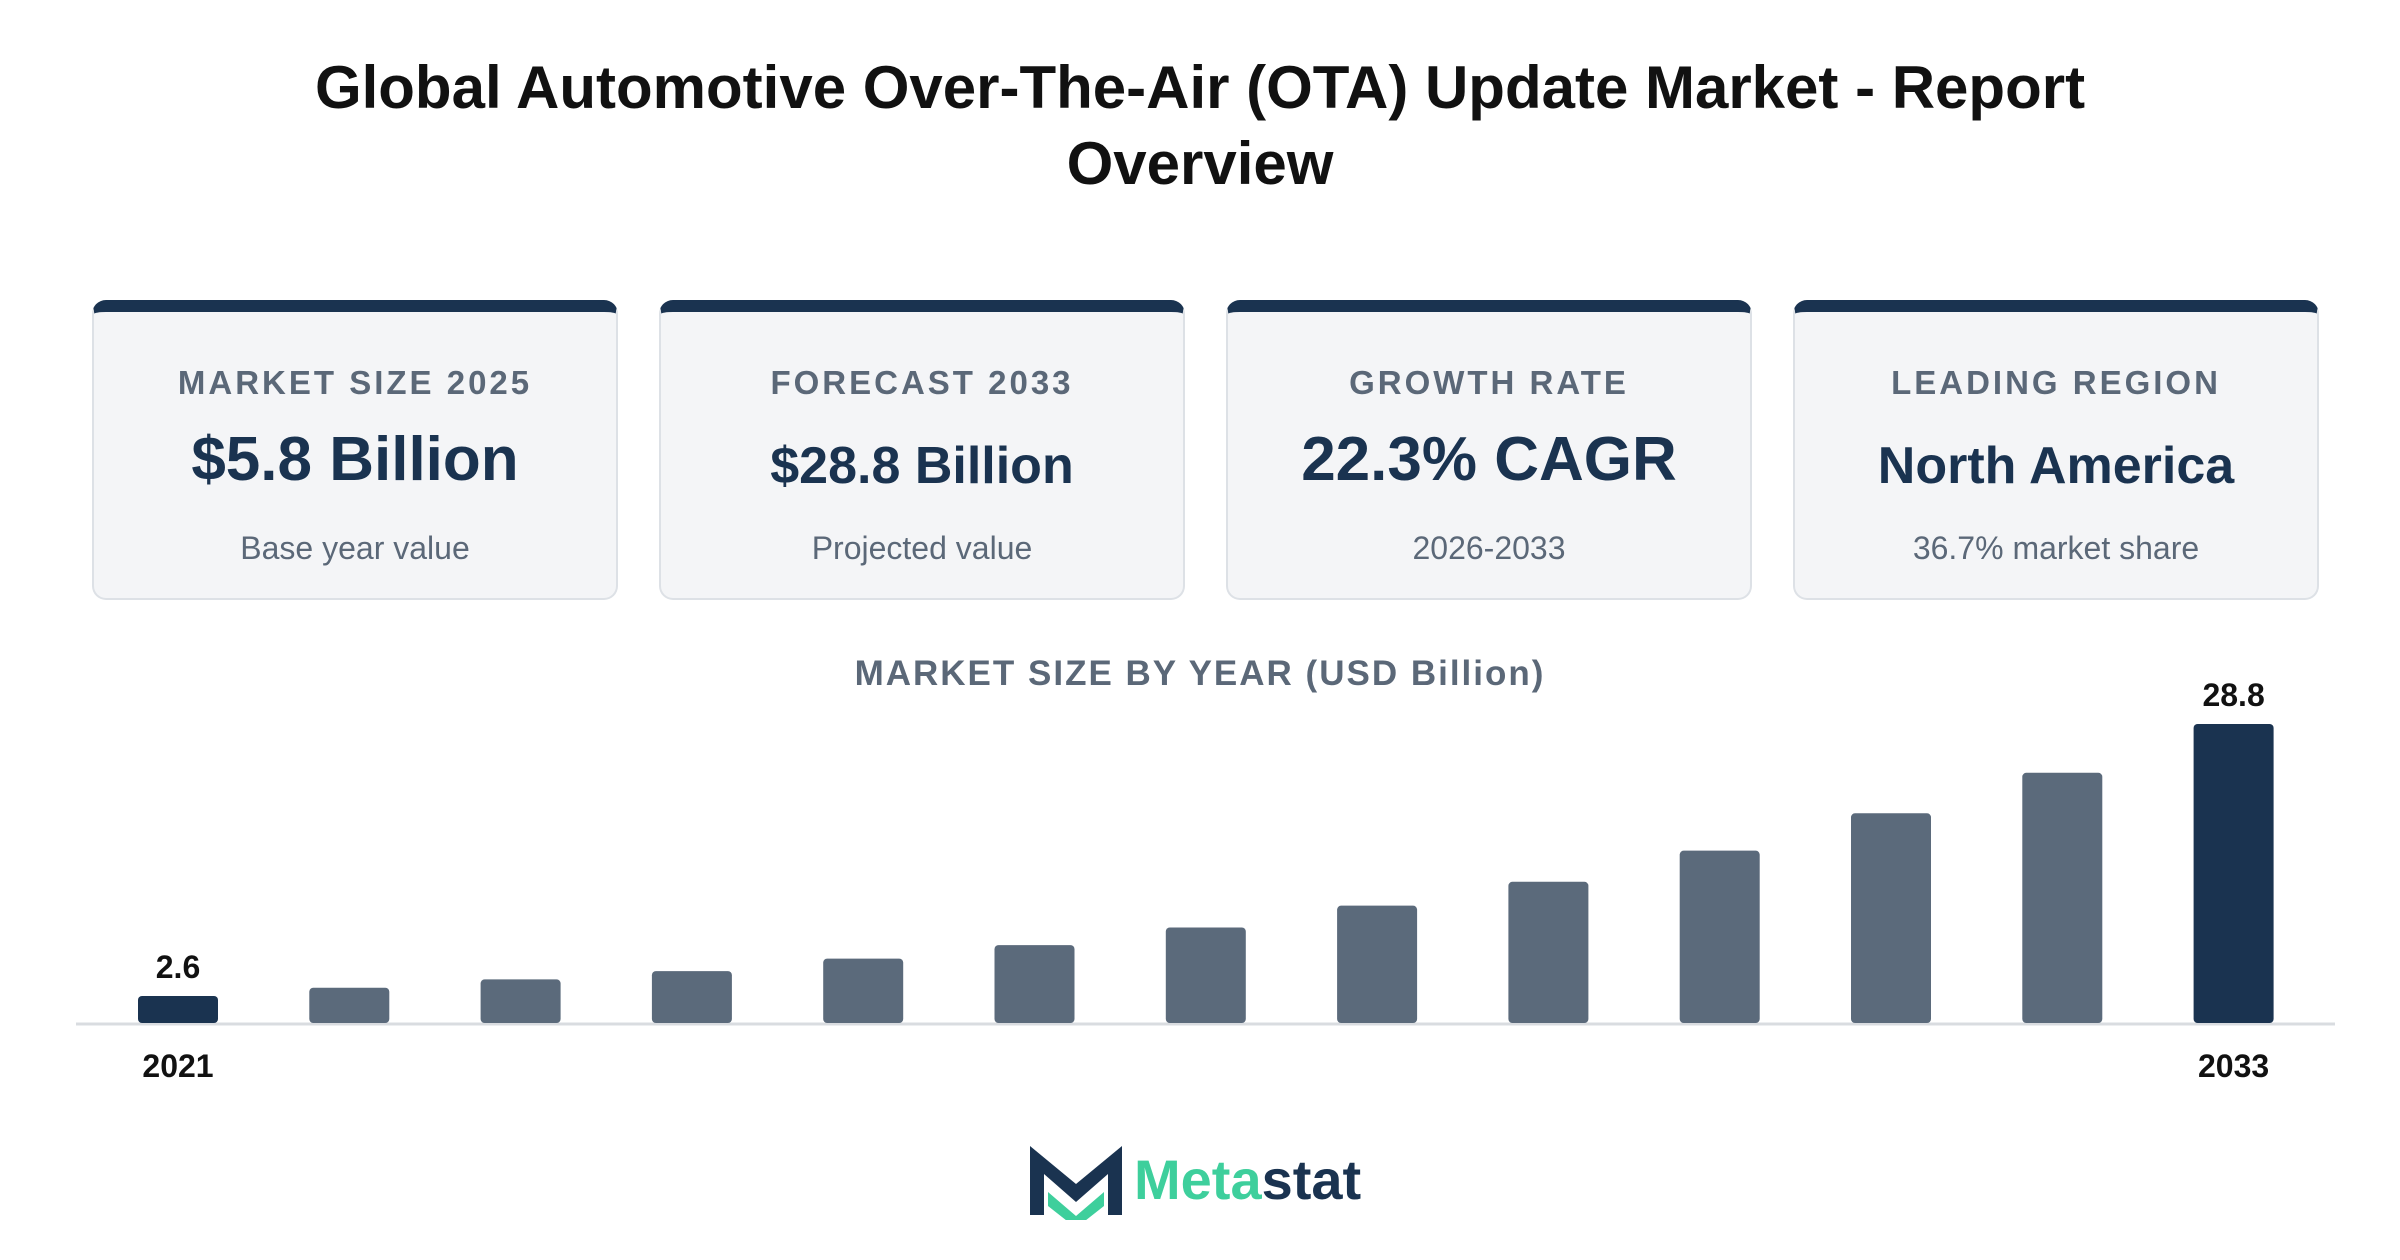  I want to click on metastat-logo-icon, so click(1076, 1183).